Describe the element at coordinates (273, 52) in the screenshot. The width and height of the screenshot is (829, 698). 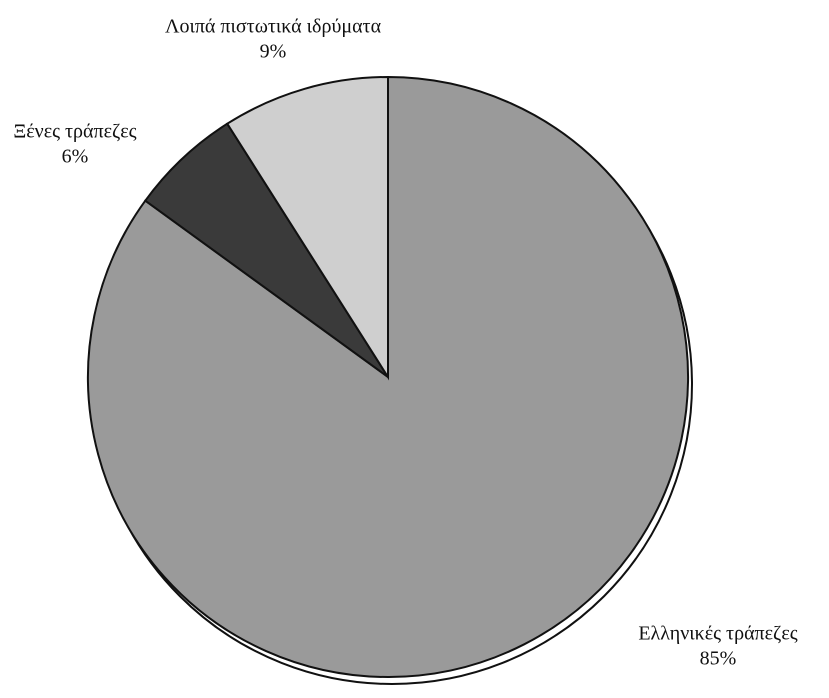
I see `slice-value-label: 9%` at that location.